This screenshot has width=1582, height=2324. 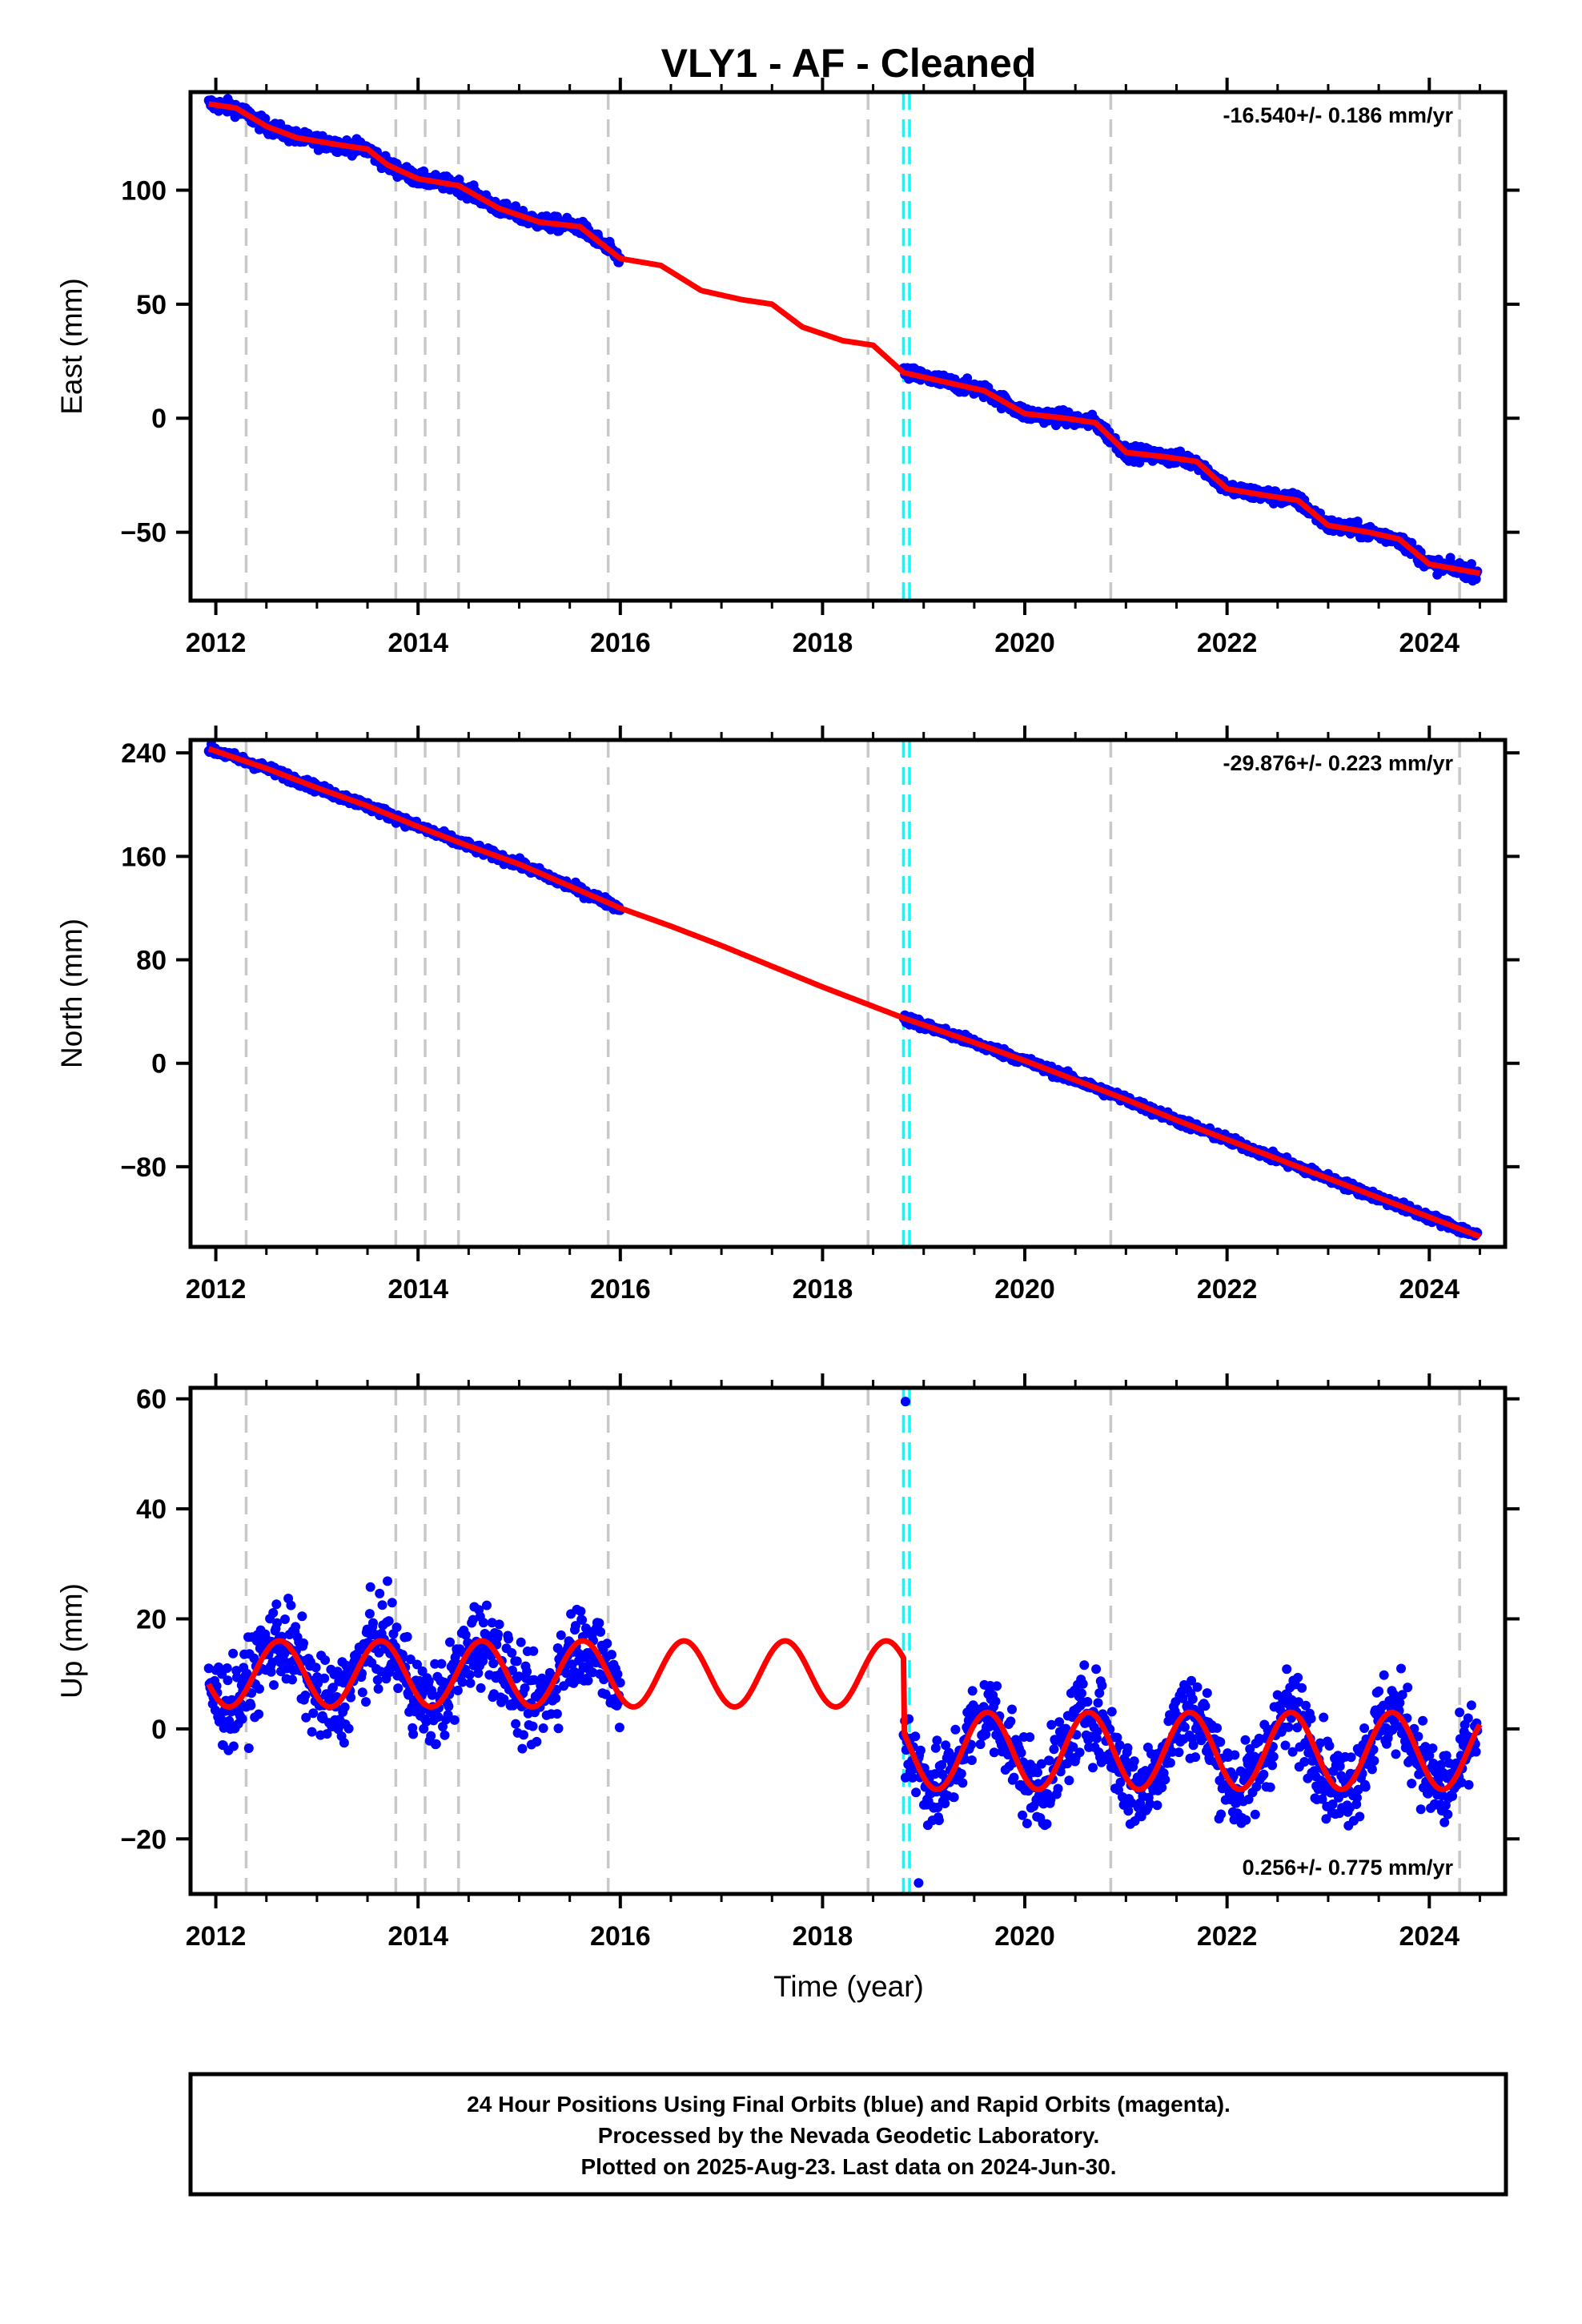 What do you see at coordinates (849, 63) in the screenshot?
I see `figure-title: VLY1 - AF - Cleaned` at bounding box center [849, 63].